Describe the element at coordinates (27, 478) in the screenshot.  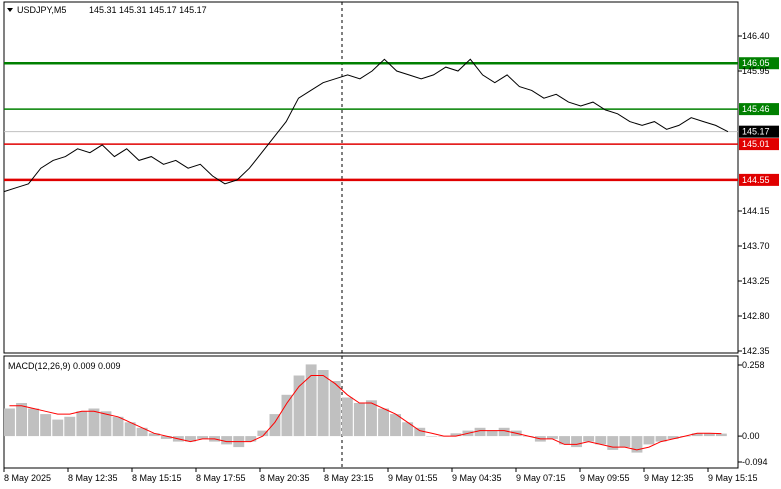
I see `time-tick-label: 8 May 2025` at that location.